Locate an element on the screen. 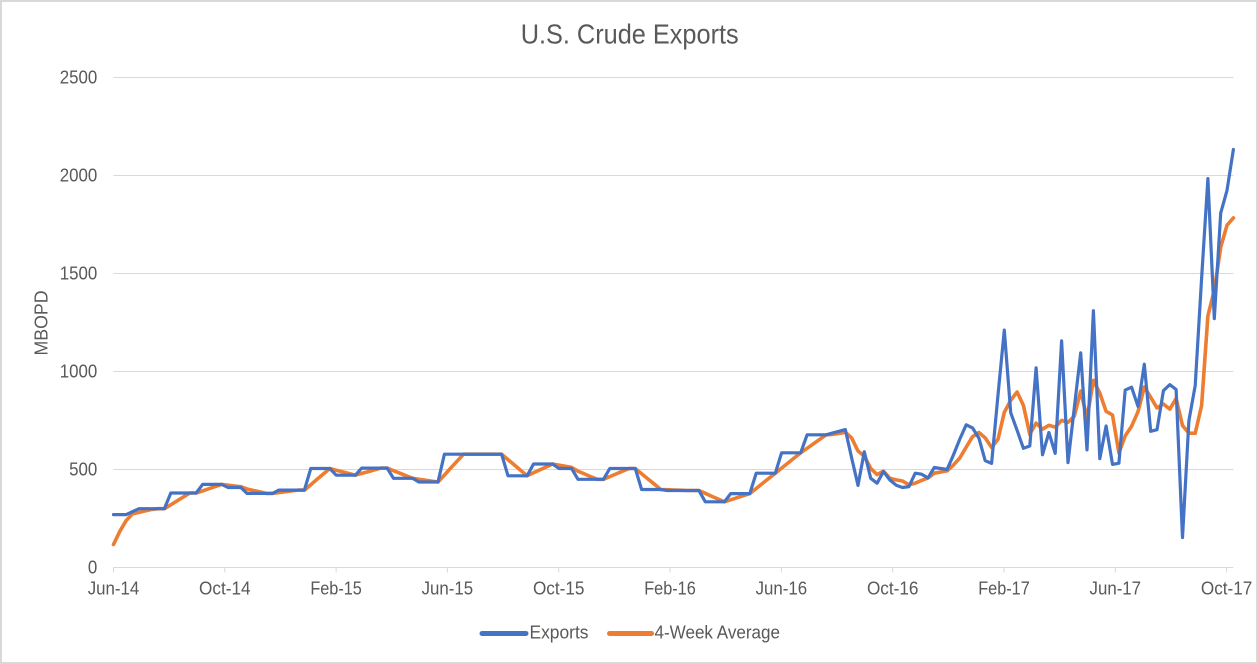 The width and height of the screenshot is (1258, 664). svg-text: Feb-17 is located at coordinates (1004, 589).